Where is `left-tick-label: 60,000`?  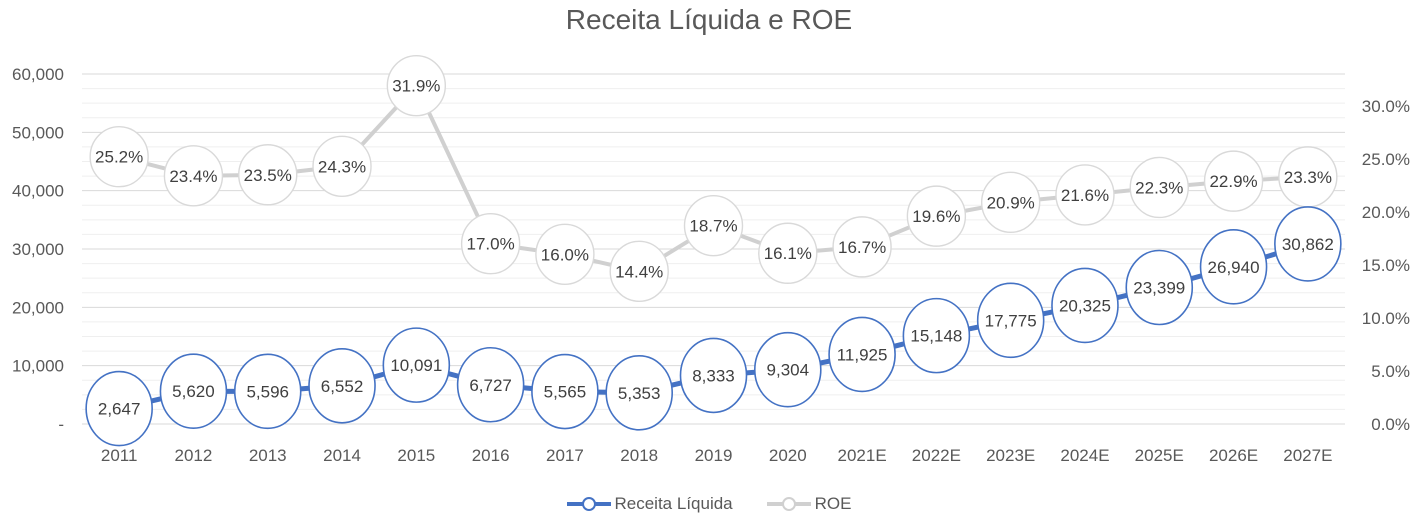
left-tick-label: 60,000 is located at coordinates (38, 74).